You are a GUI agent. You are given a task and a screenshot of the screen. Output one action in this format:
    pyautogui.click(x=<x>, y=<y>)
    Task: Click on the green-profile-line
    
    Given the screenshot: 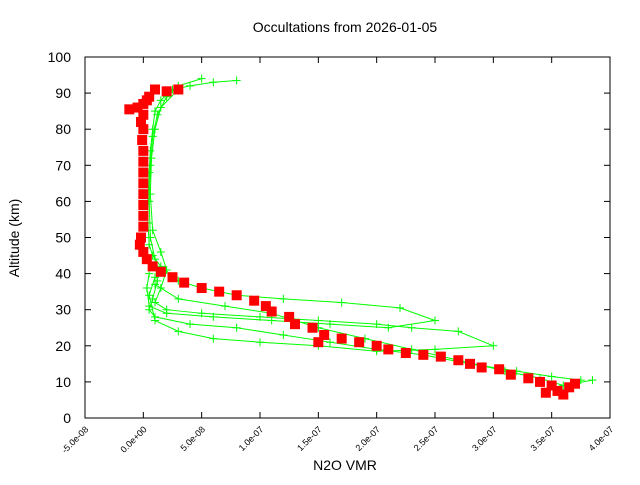 What is the action you would take?
    pyautogui.click(x=373, y=335)
    